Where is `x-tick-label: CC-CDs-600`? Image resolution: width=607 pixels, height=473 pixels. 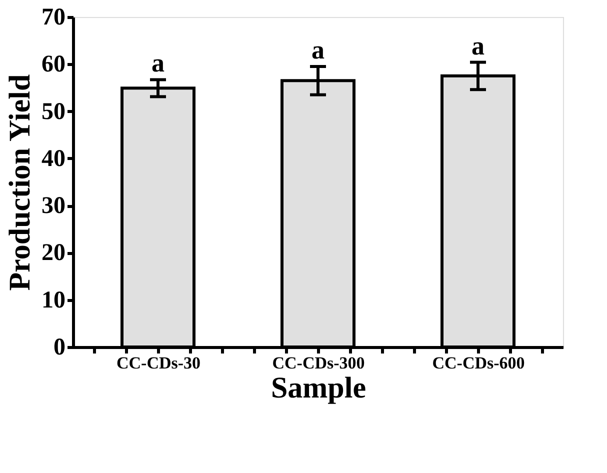
x-tick-label: CC-CDs-600 is located at coordinates (478, 363).